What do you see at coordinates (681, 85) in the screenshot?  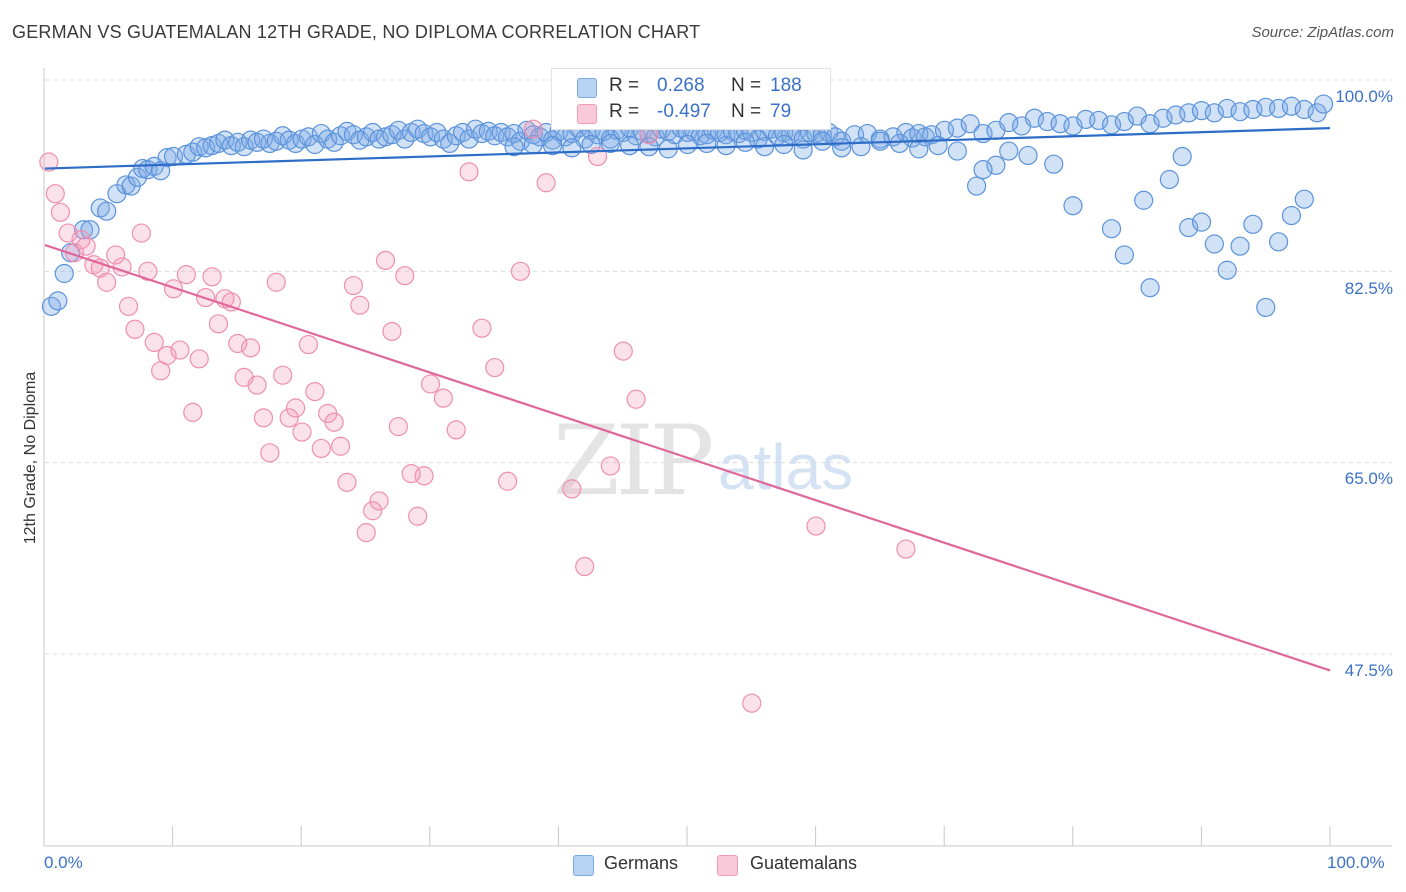 I see `r-value: 0.268` at bounding box center [681, 85].